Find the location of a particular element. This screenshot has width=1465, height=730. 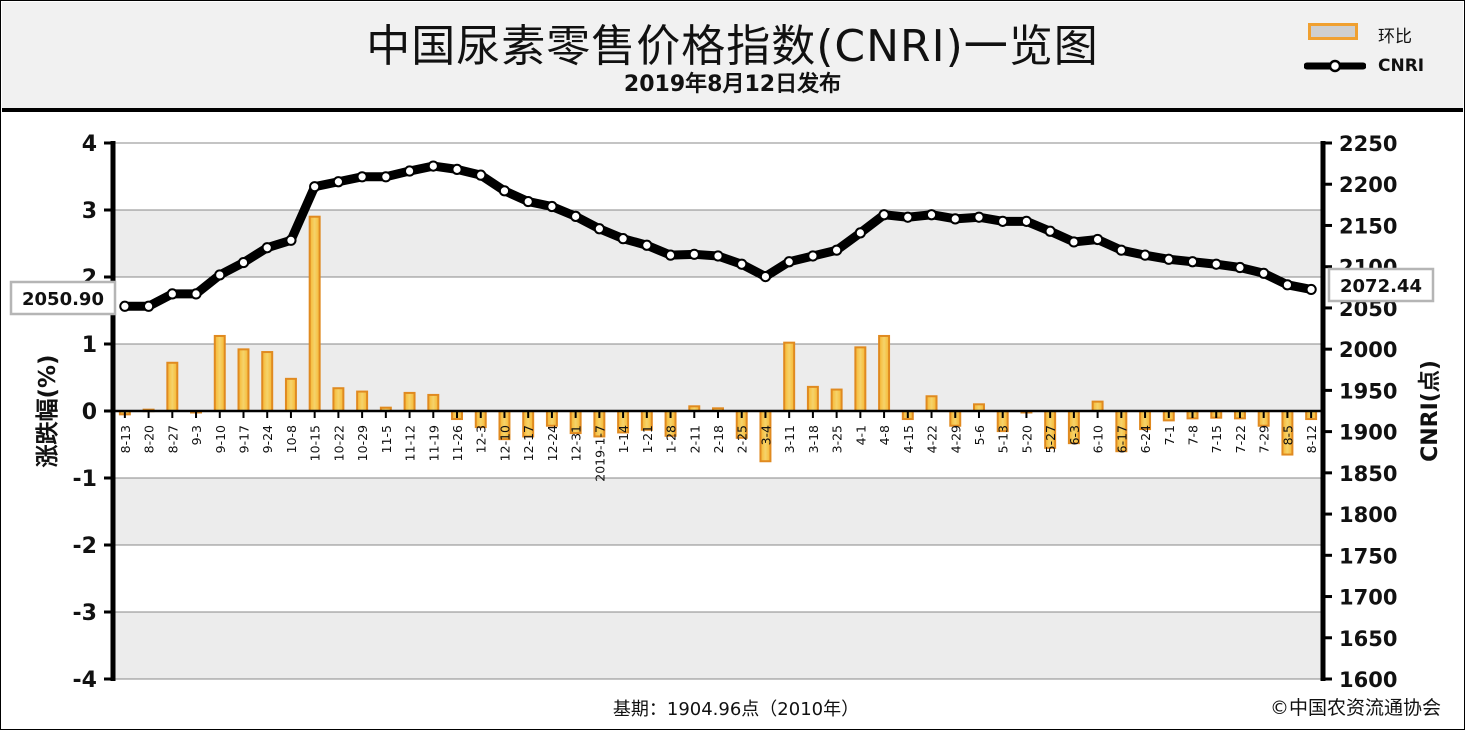

right-tick-label: 2250 is located at coordinates (1368, 144).